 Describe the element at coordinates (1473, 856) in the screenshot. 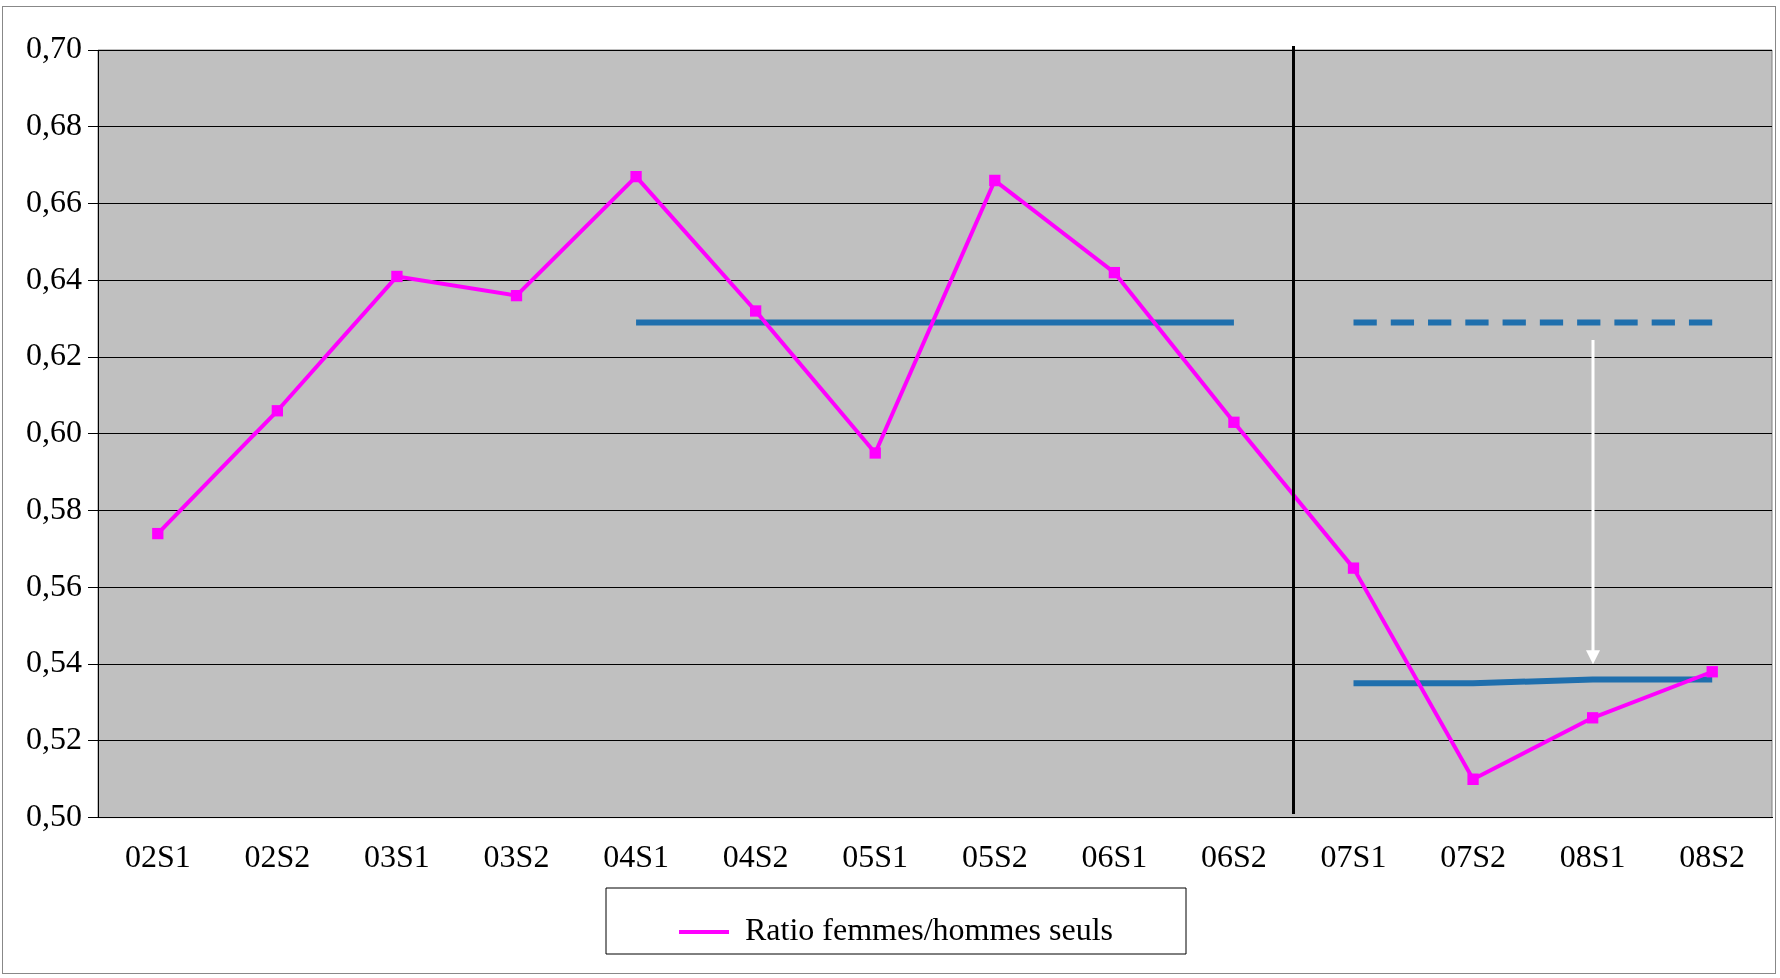

I see `x-tick-label: 07S2` at that location.